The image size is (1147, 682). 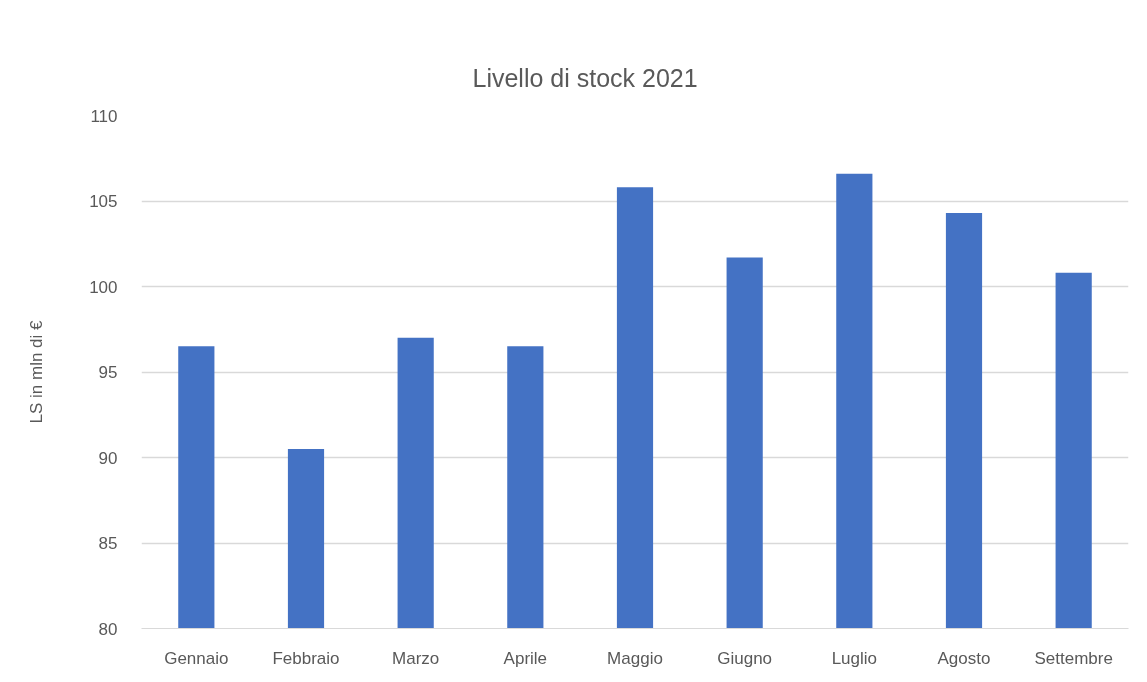 What do you see at coordinates (108, 543) in the screenshot?
I see `y-tick-label: 85` at bounding box center [108, 543].